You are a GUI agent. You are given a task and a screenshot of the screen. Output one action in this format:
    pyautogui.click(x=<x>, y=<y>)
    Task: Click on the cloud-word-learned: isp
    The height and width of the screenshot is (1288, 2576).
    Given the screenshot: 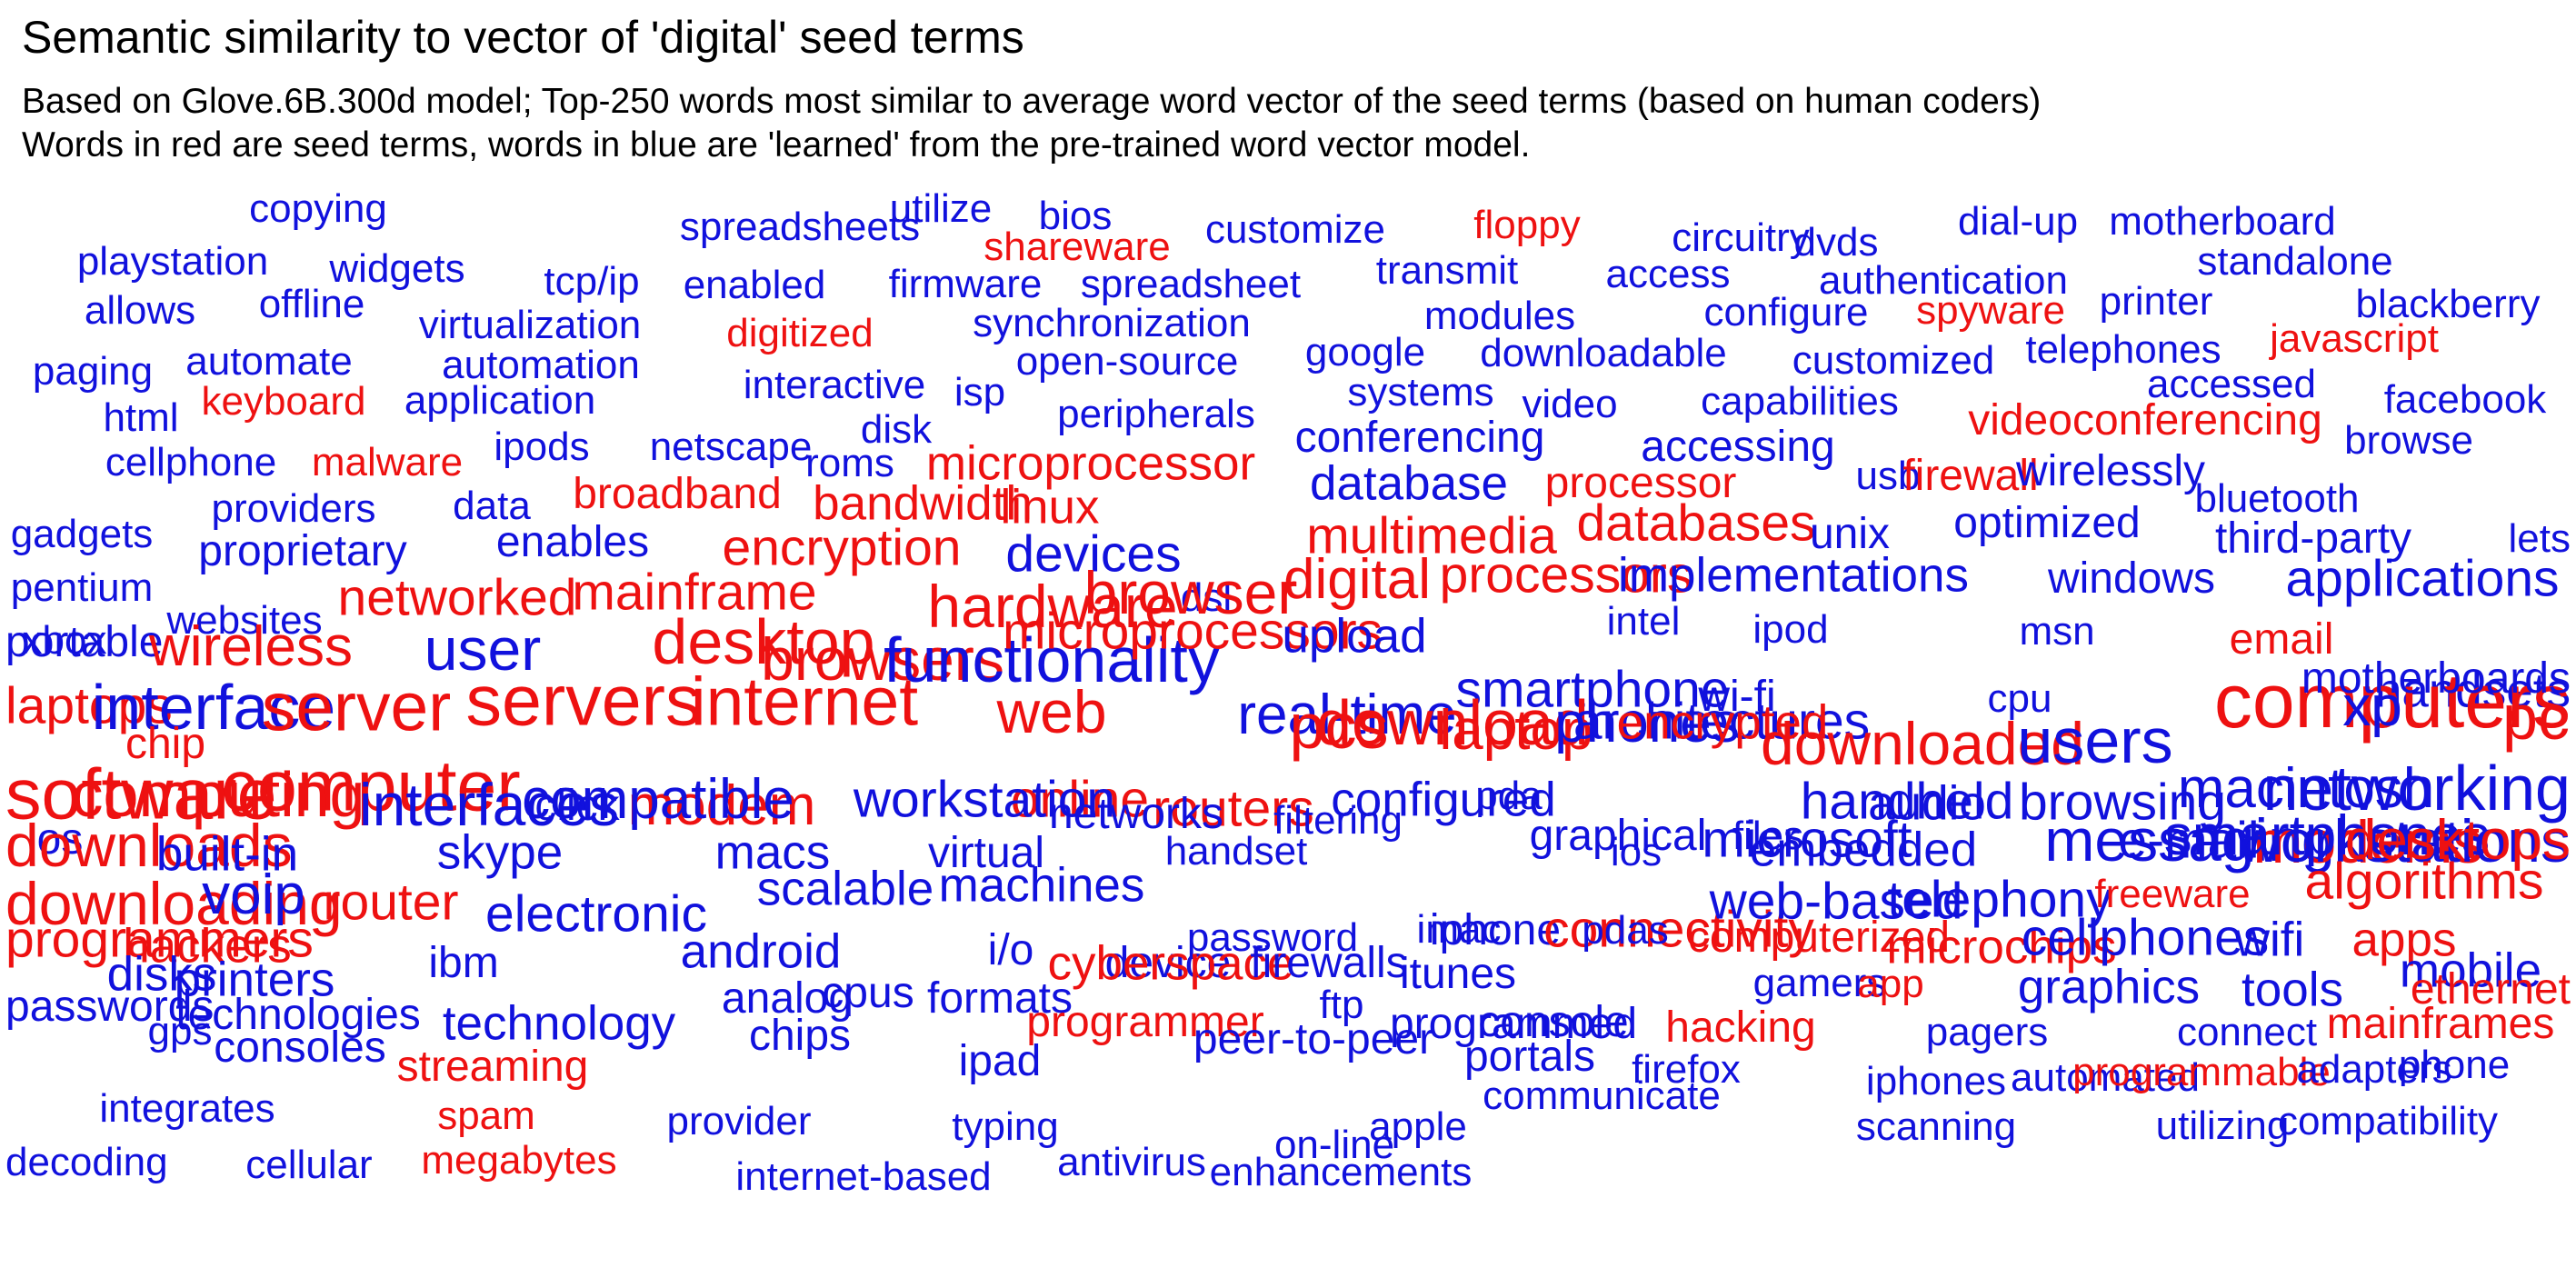 What is the action you would take?
    pyautogui.click(x=980, y=392)
    